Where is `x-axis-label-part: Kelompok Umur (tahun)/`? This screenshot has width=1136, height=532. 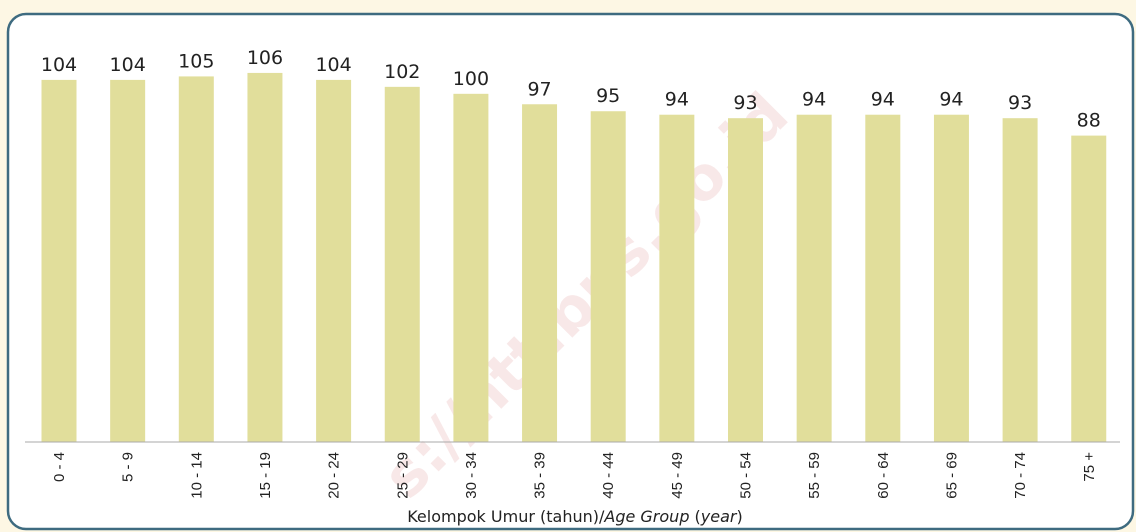 x-axis-label-part: Kelompok Umur (tahun)/ is located at coordinates (506, 516).